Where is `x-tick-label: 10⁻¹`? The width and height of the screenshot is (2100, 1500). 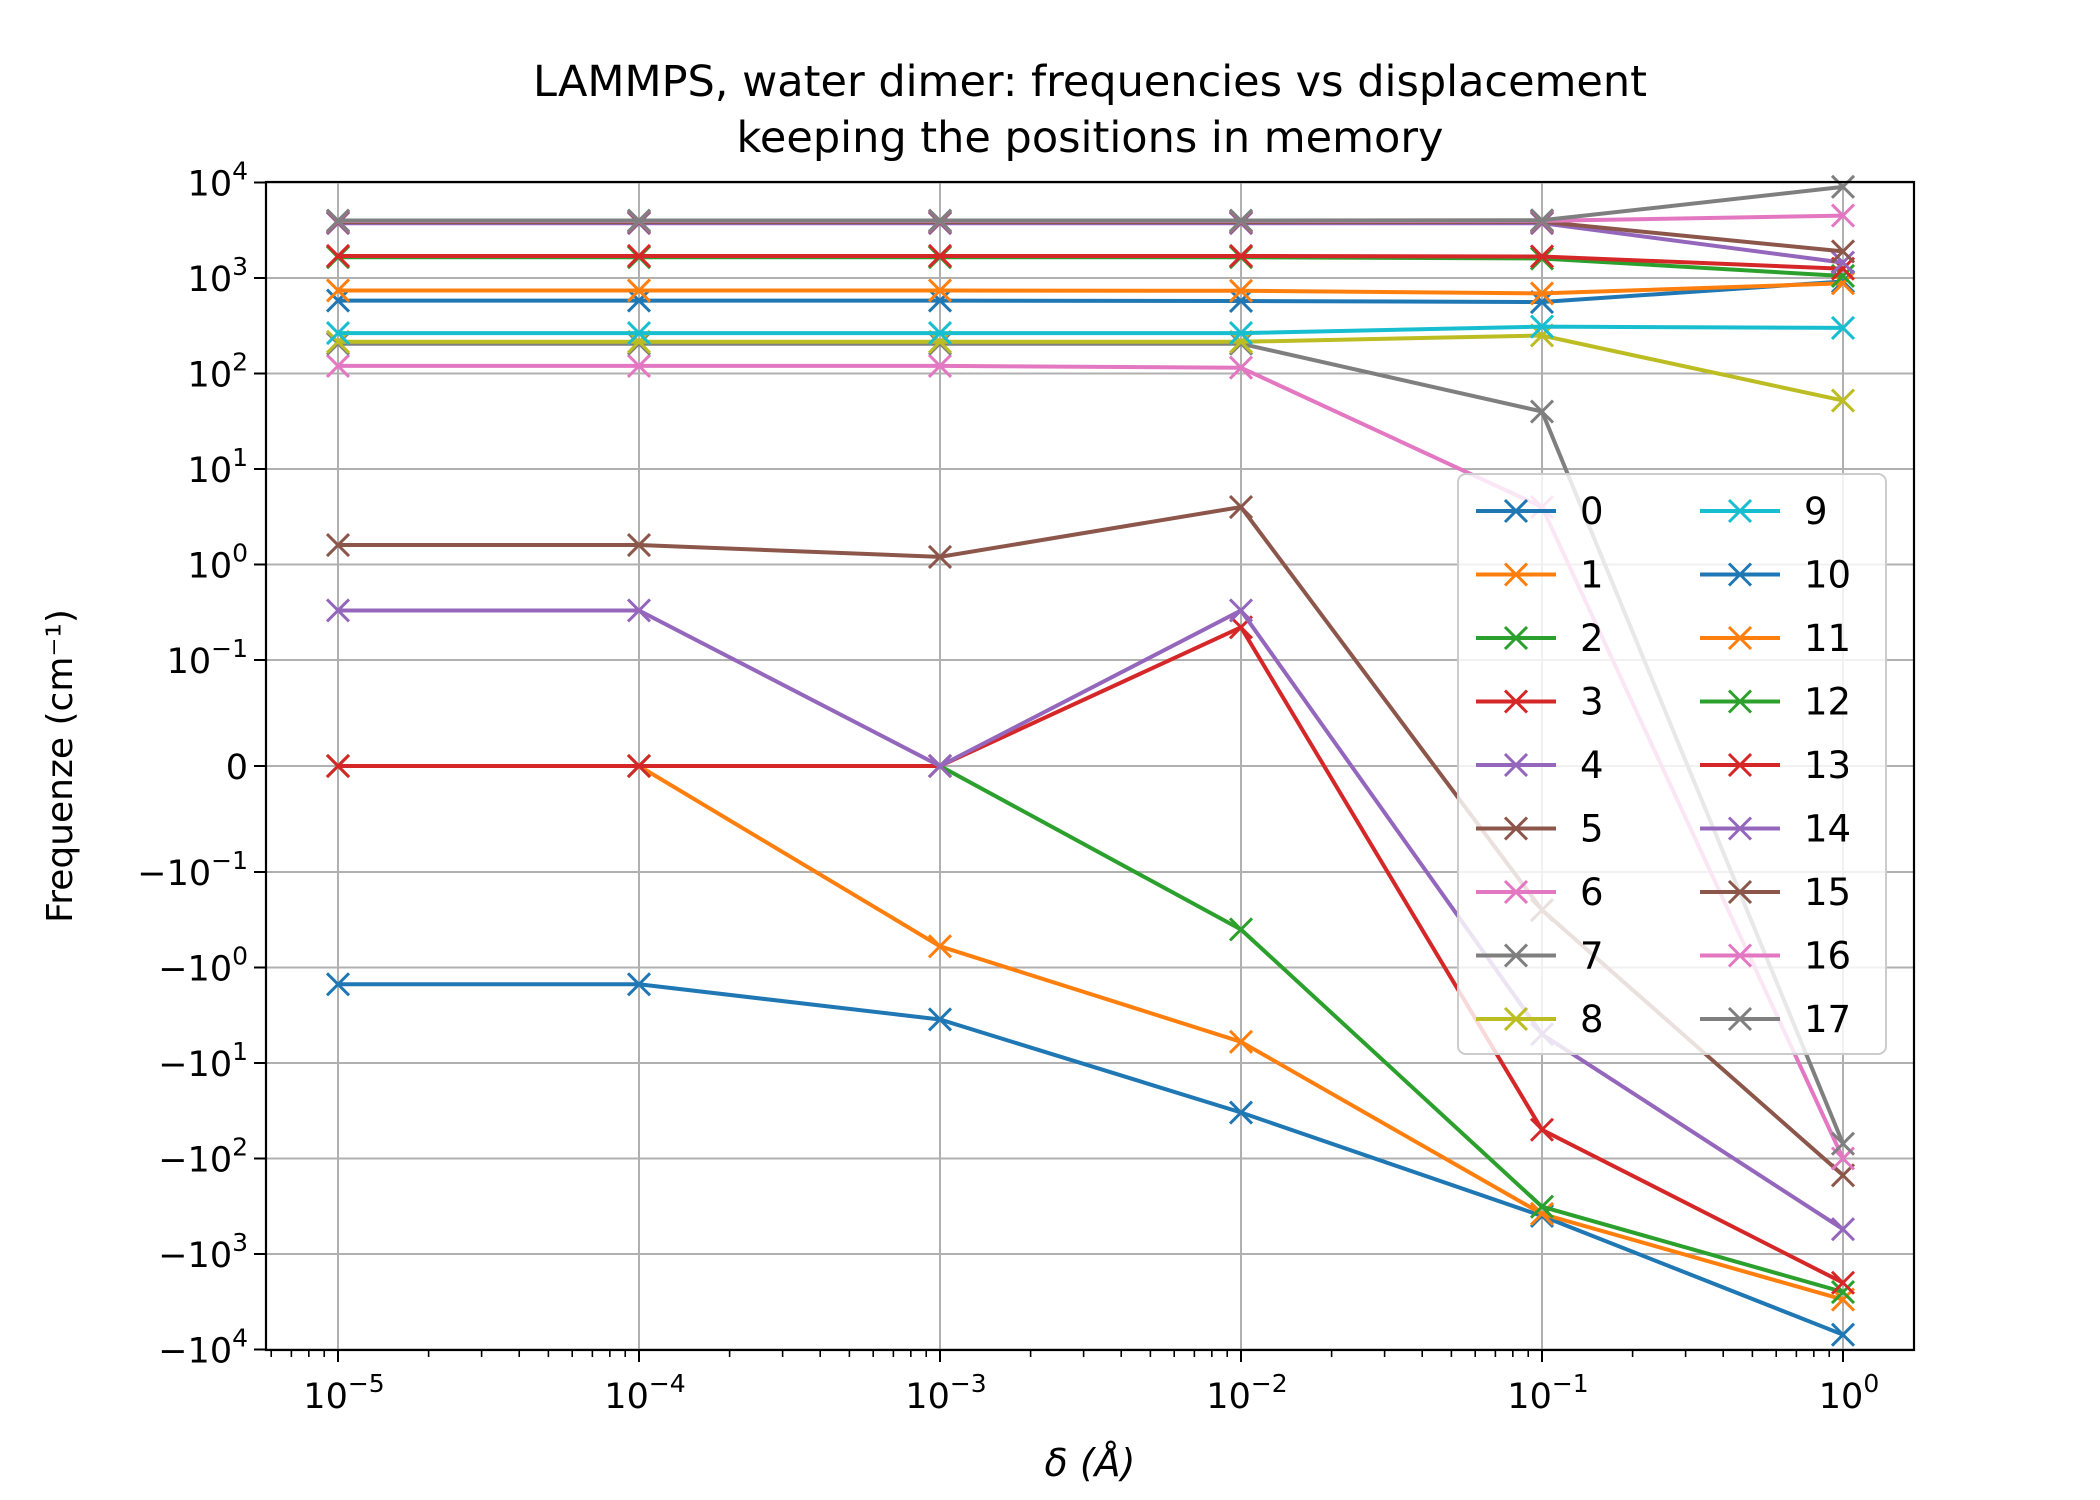 x-tick-label: 10⁻¹ is located at coordinates (1547, 1393).